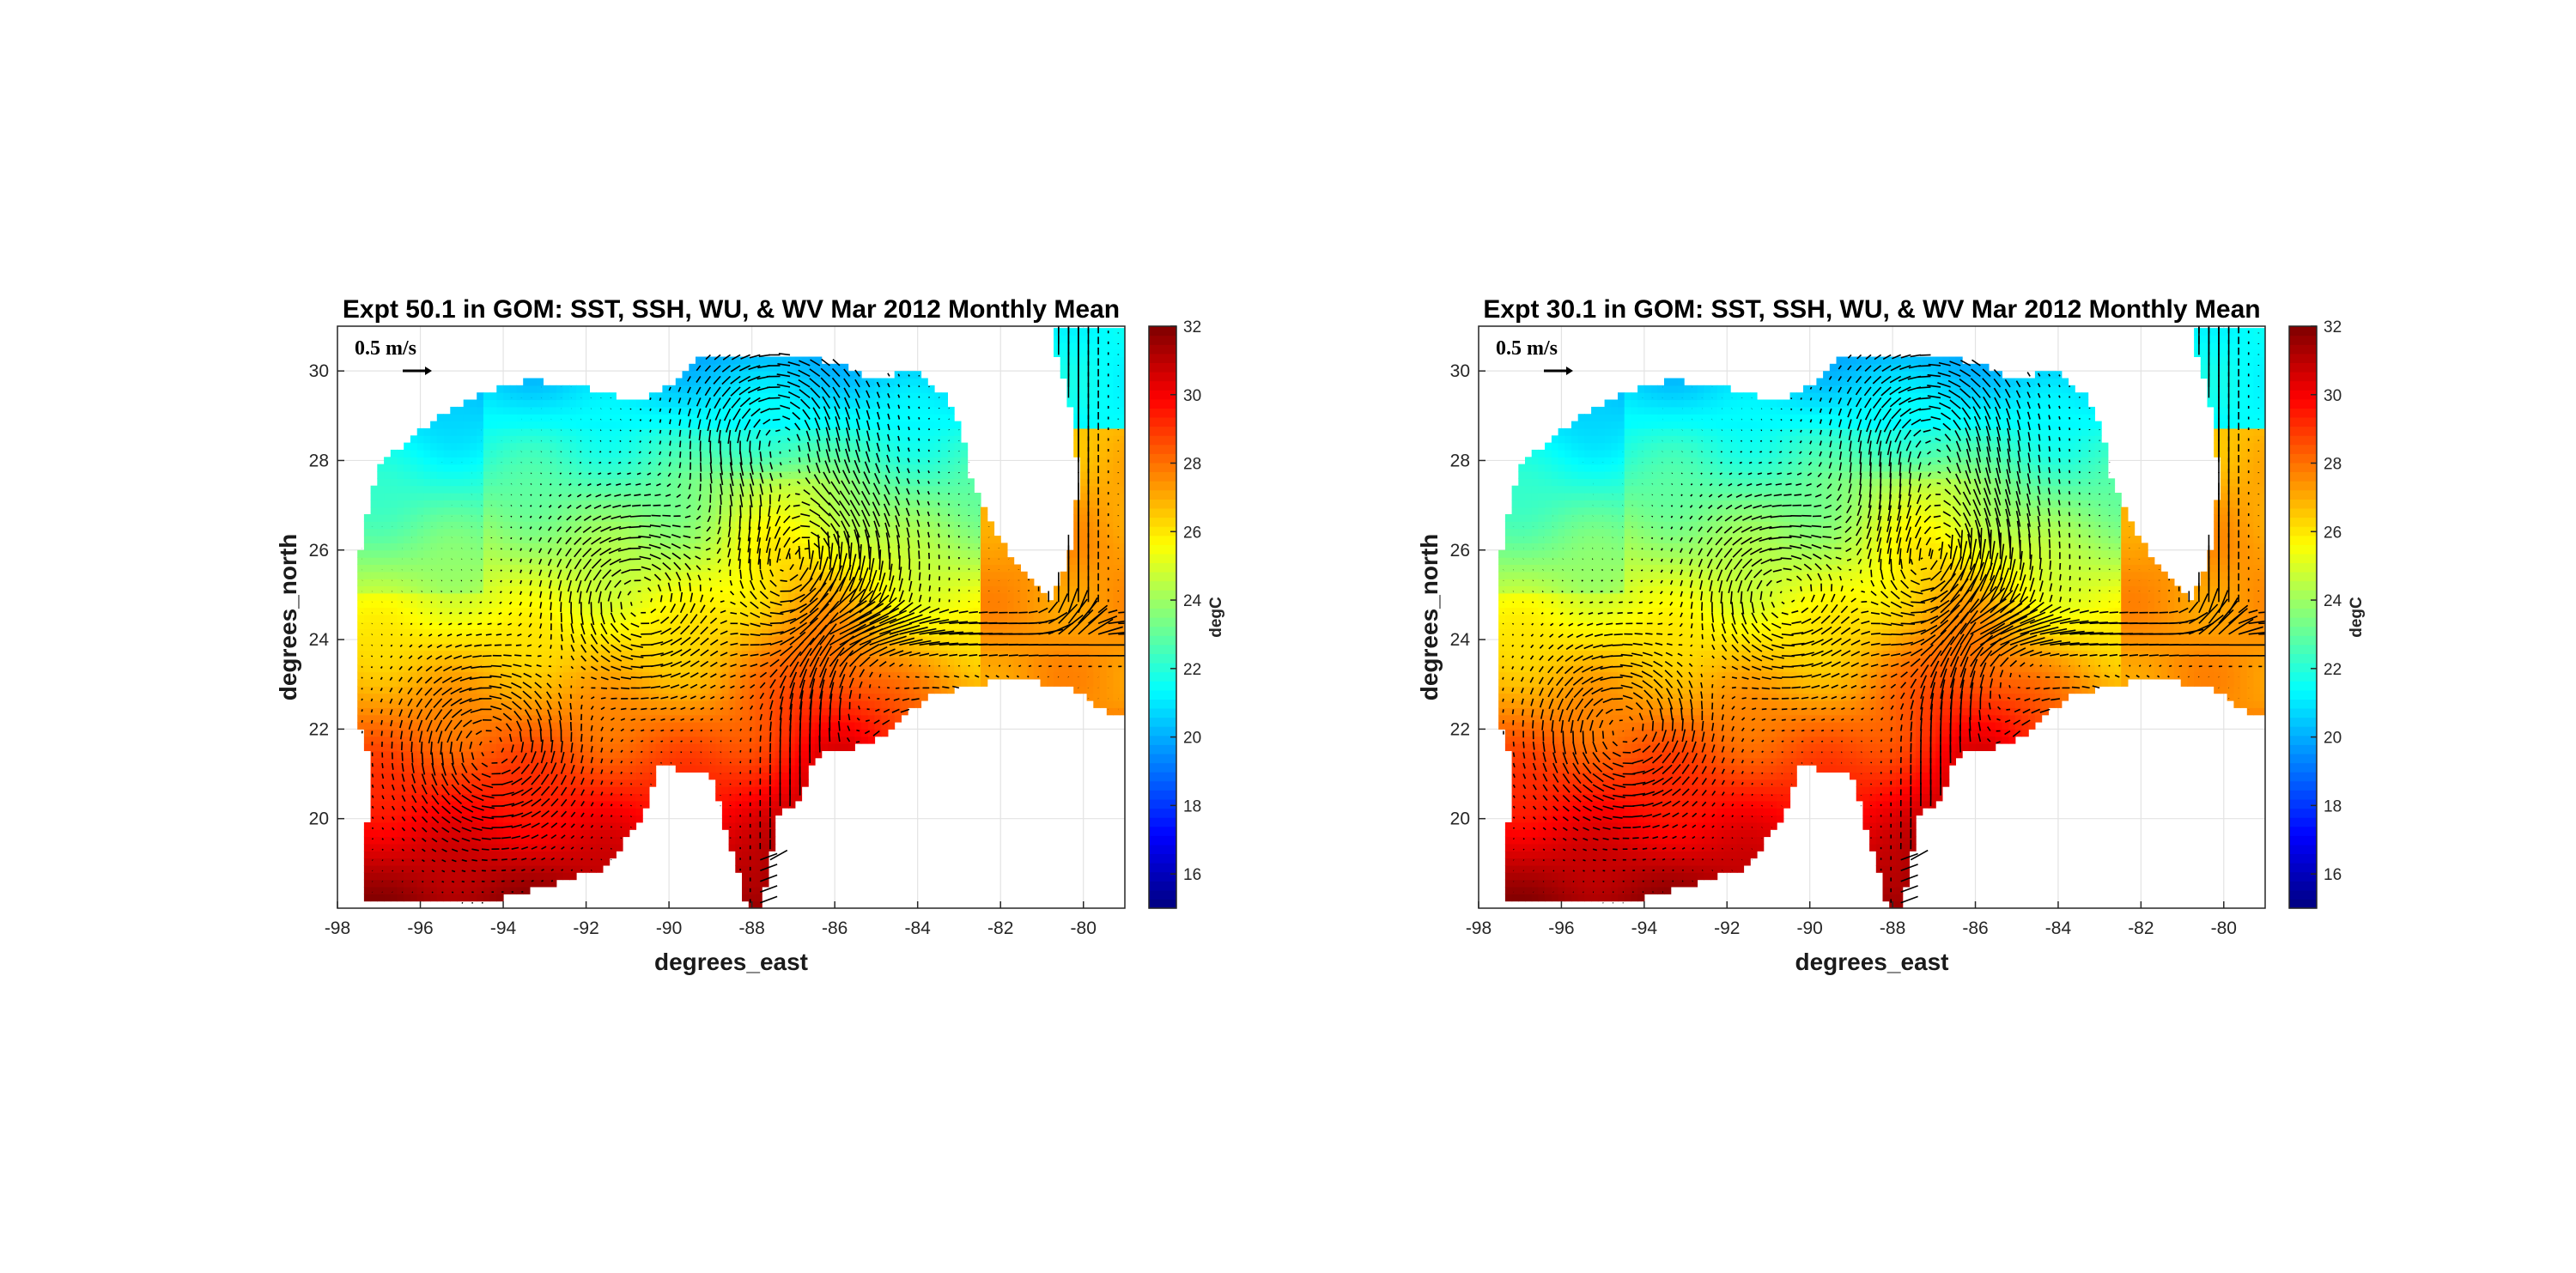  I want to click on x-tick-label: -86, so click(835, 928).